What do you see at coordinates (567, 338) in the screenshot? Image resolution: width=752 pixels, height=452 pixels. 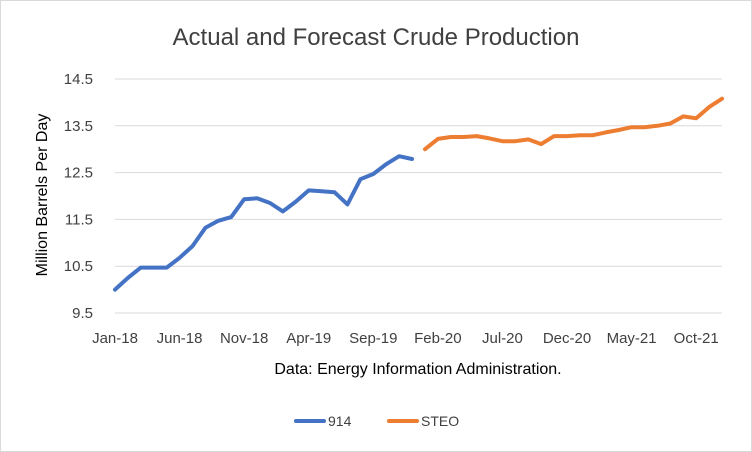 I see `x-tick-label: Dec-20` at bounding box center [567, 338].